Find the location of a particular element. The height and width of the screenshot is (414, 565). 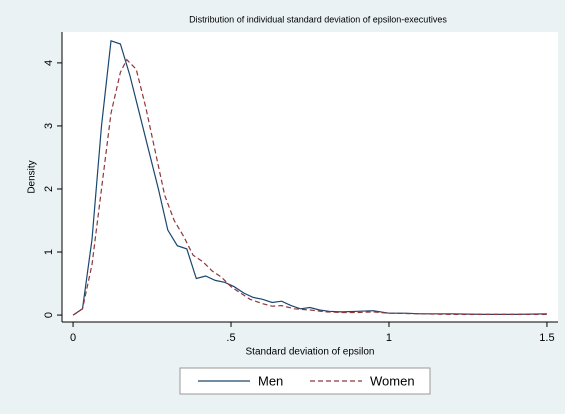

legend-label: Men is located at coordinates (270, 380).